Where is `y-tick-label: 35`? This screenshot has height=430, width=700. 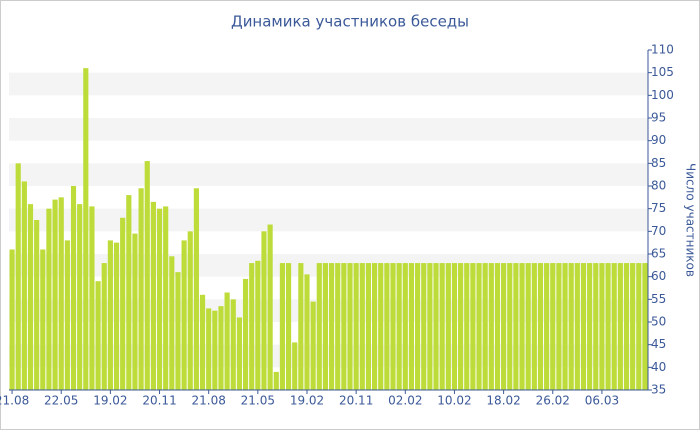
y-tick-label: 35 is located at coordinates (658, 390).